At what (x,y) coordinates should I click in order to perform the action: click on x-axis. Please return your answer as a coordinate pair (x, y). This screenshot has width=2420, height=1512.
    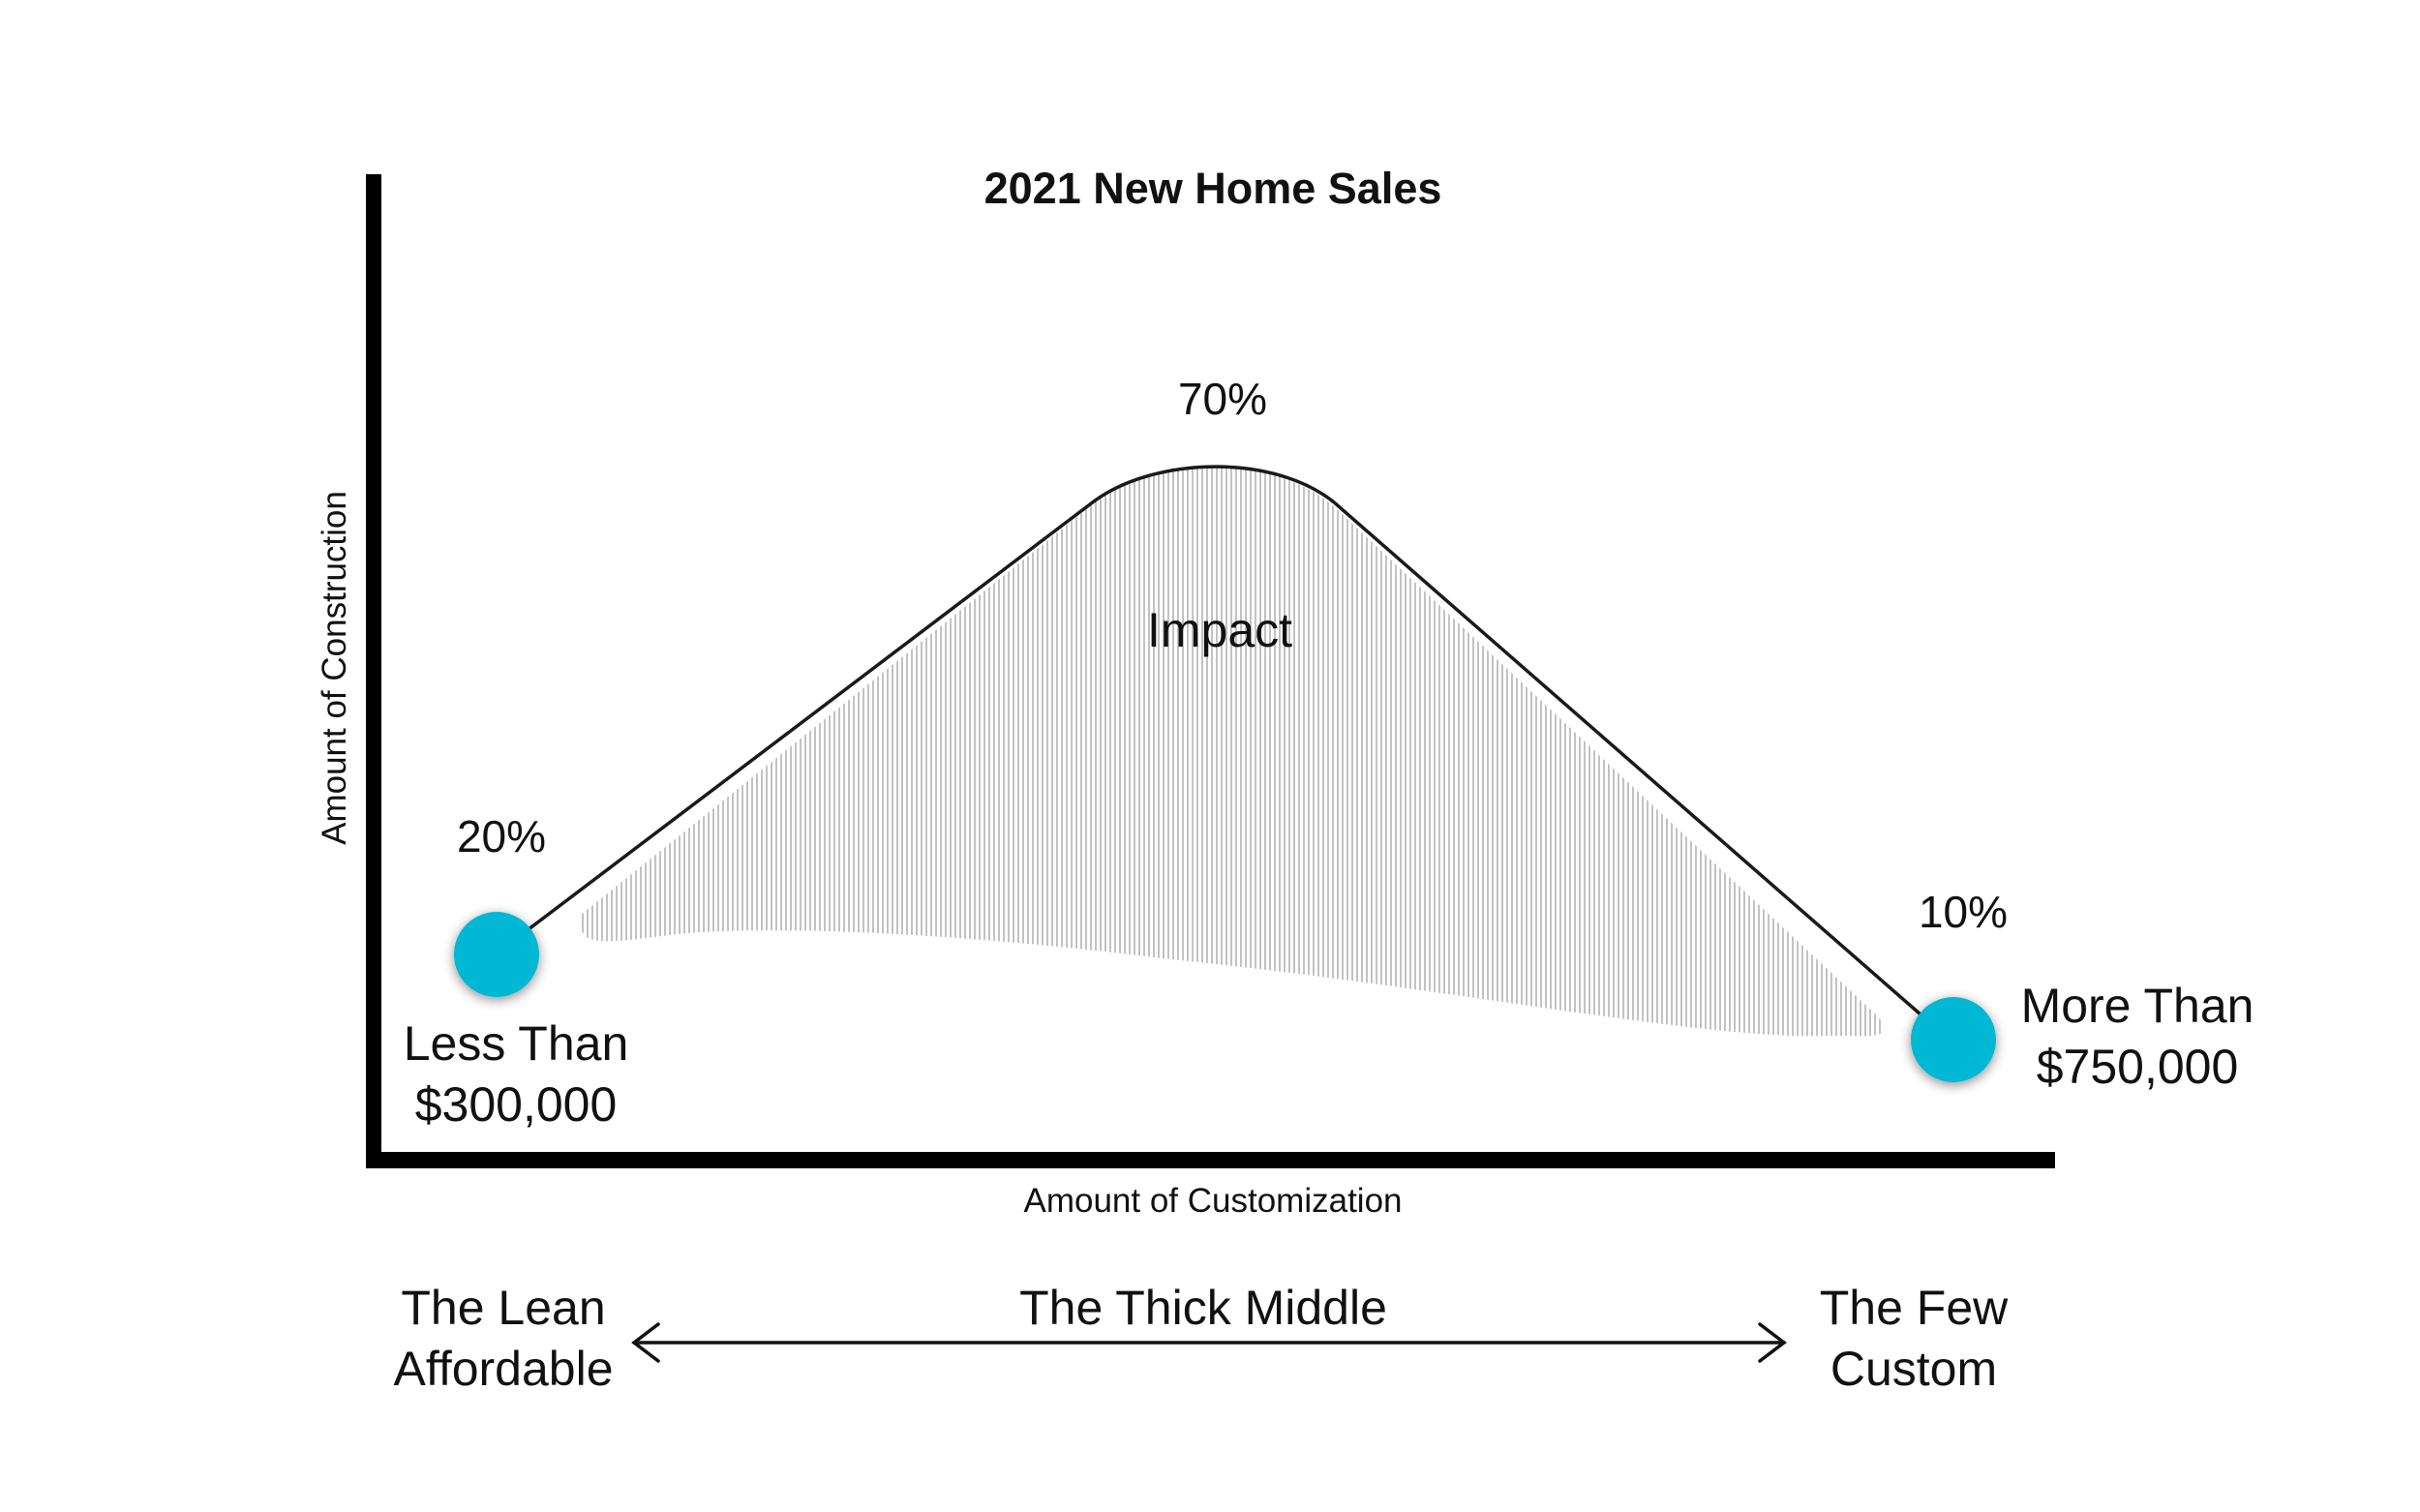
    Looking at the image, I should click on (1210, 1160).